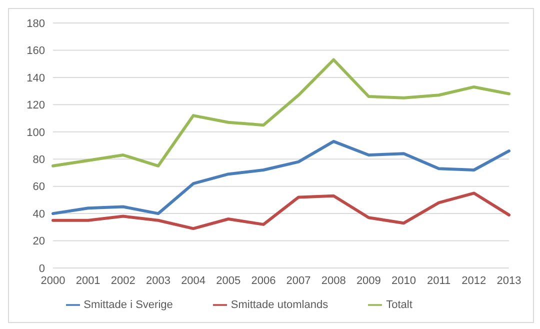  What do you see at coordinates (368, 280) in the screenshot?
I see `x-tick-label: 2009` at bounding box center [368, 280].